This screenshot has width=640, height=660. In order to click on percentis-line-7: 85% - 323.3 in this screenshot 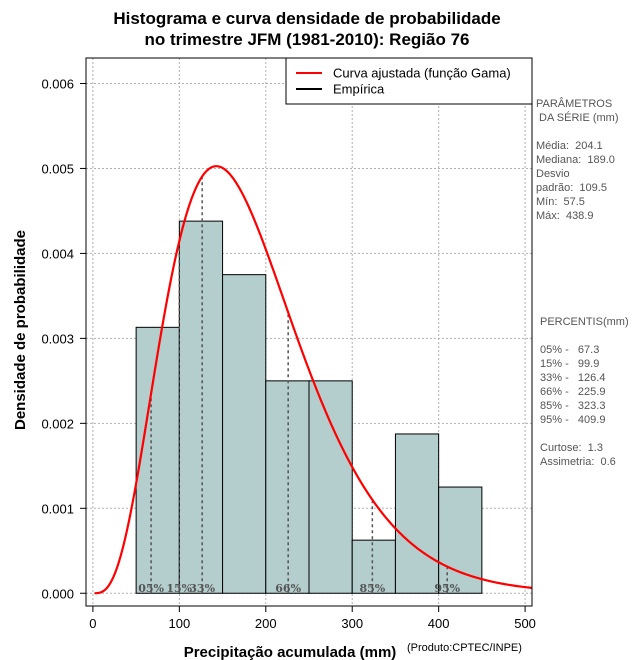, I will do `click(573, 406)`.